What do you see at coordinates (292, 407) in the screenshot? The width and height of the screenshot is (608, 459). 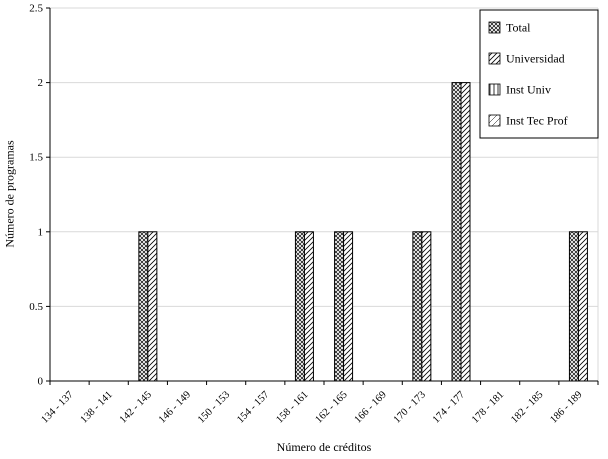 I see `x-tick-label: 158 - 161` at bounding box center [292, 407].